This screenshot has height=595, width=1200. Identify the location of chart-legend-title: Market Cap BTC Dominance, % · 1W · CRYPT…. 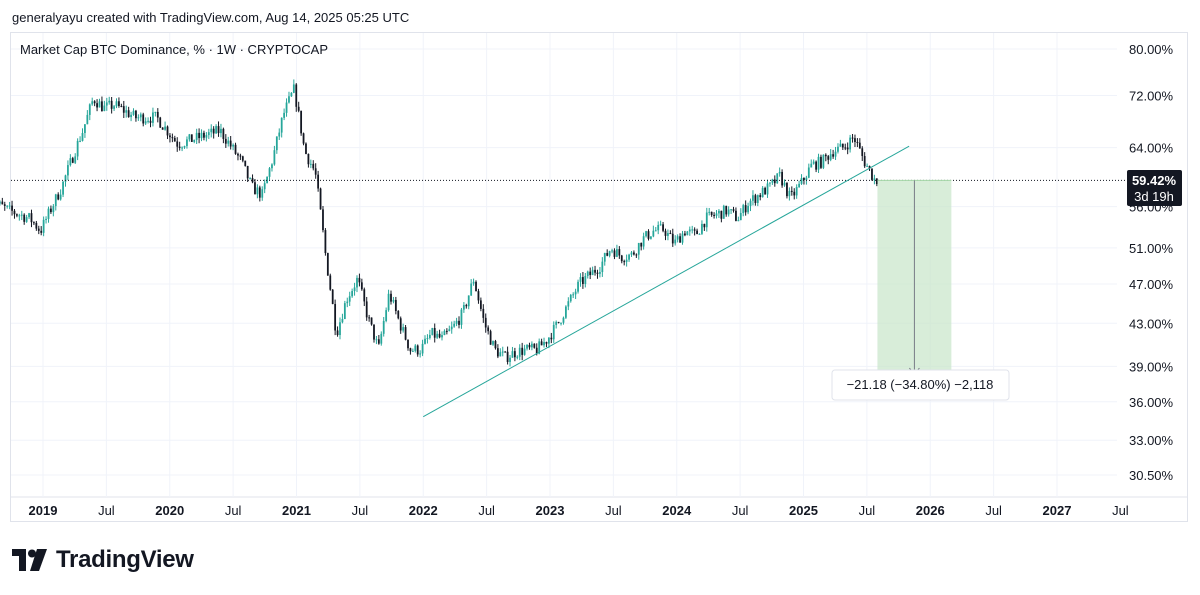
(174, 49).